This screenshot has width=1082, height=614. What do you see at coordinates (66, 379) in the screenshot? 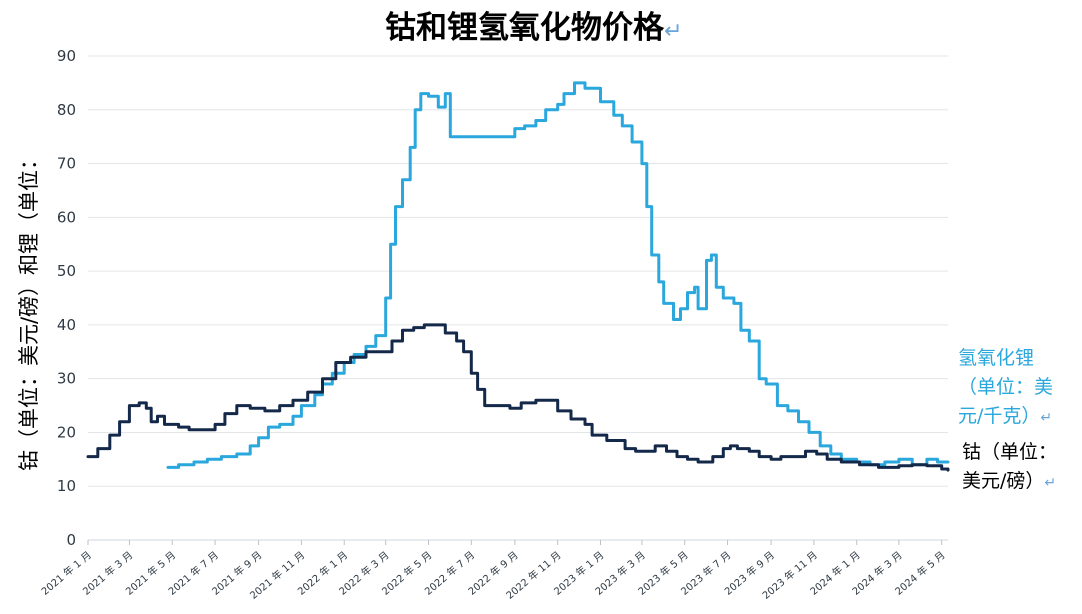
I see `y-tick-label: 30` at bounding box center [66, 379].